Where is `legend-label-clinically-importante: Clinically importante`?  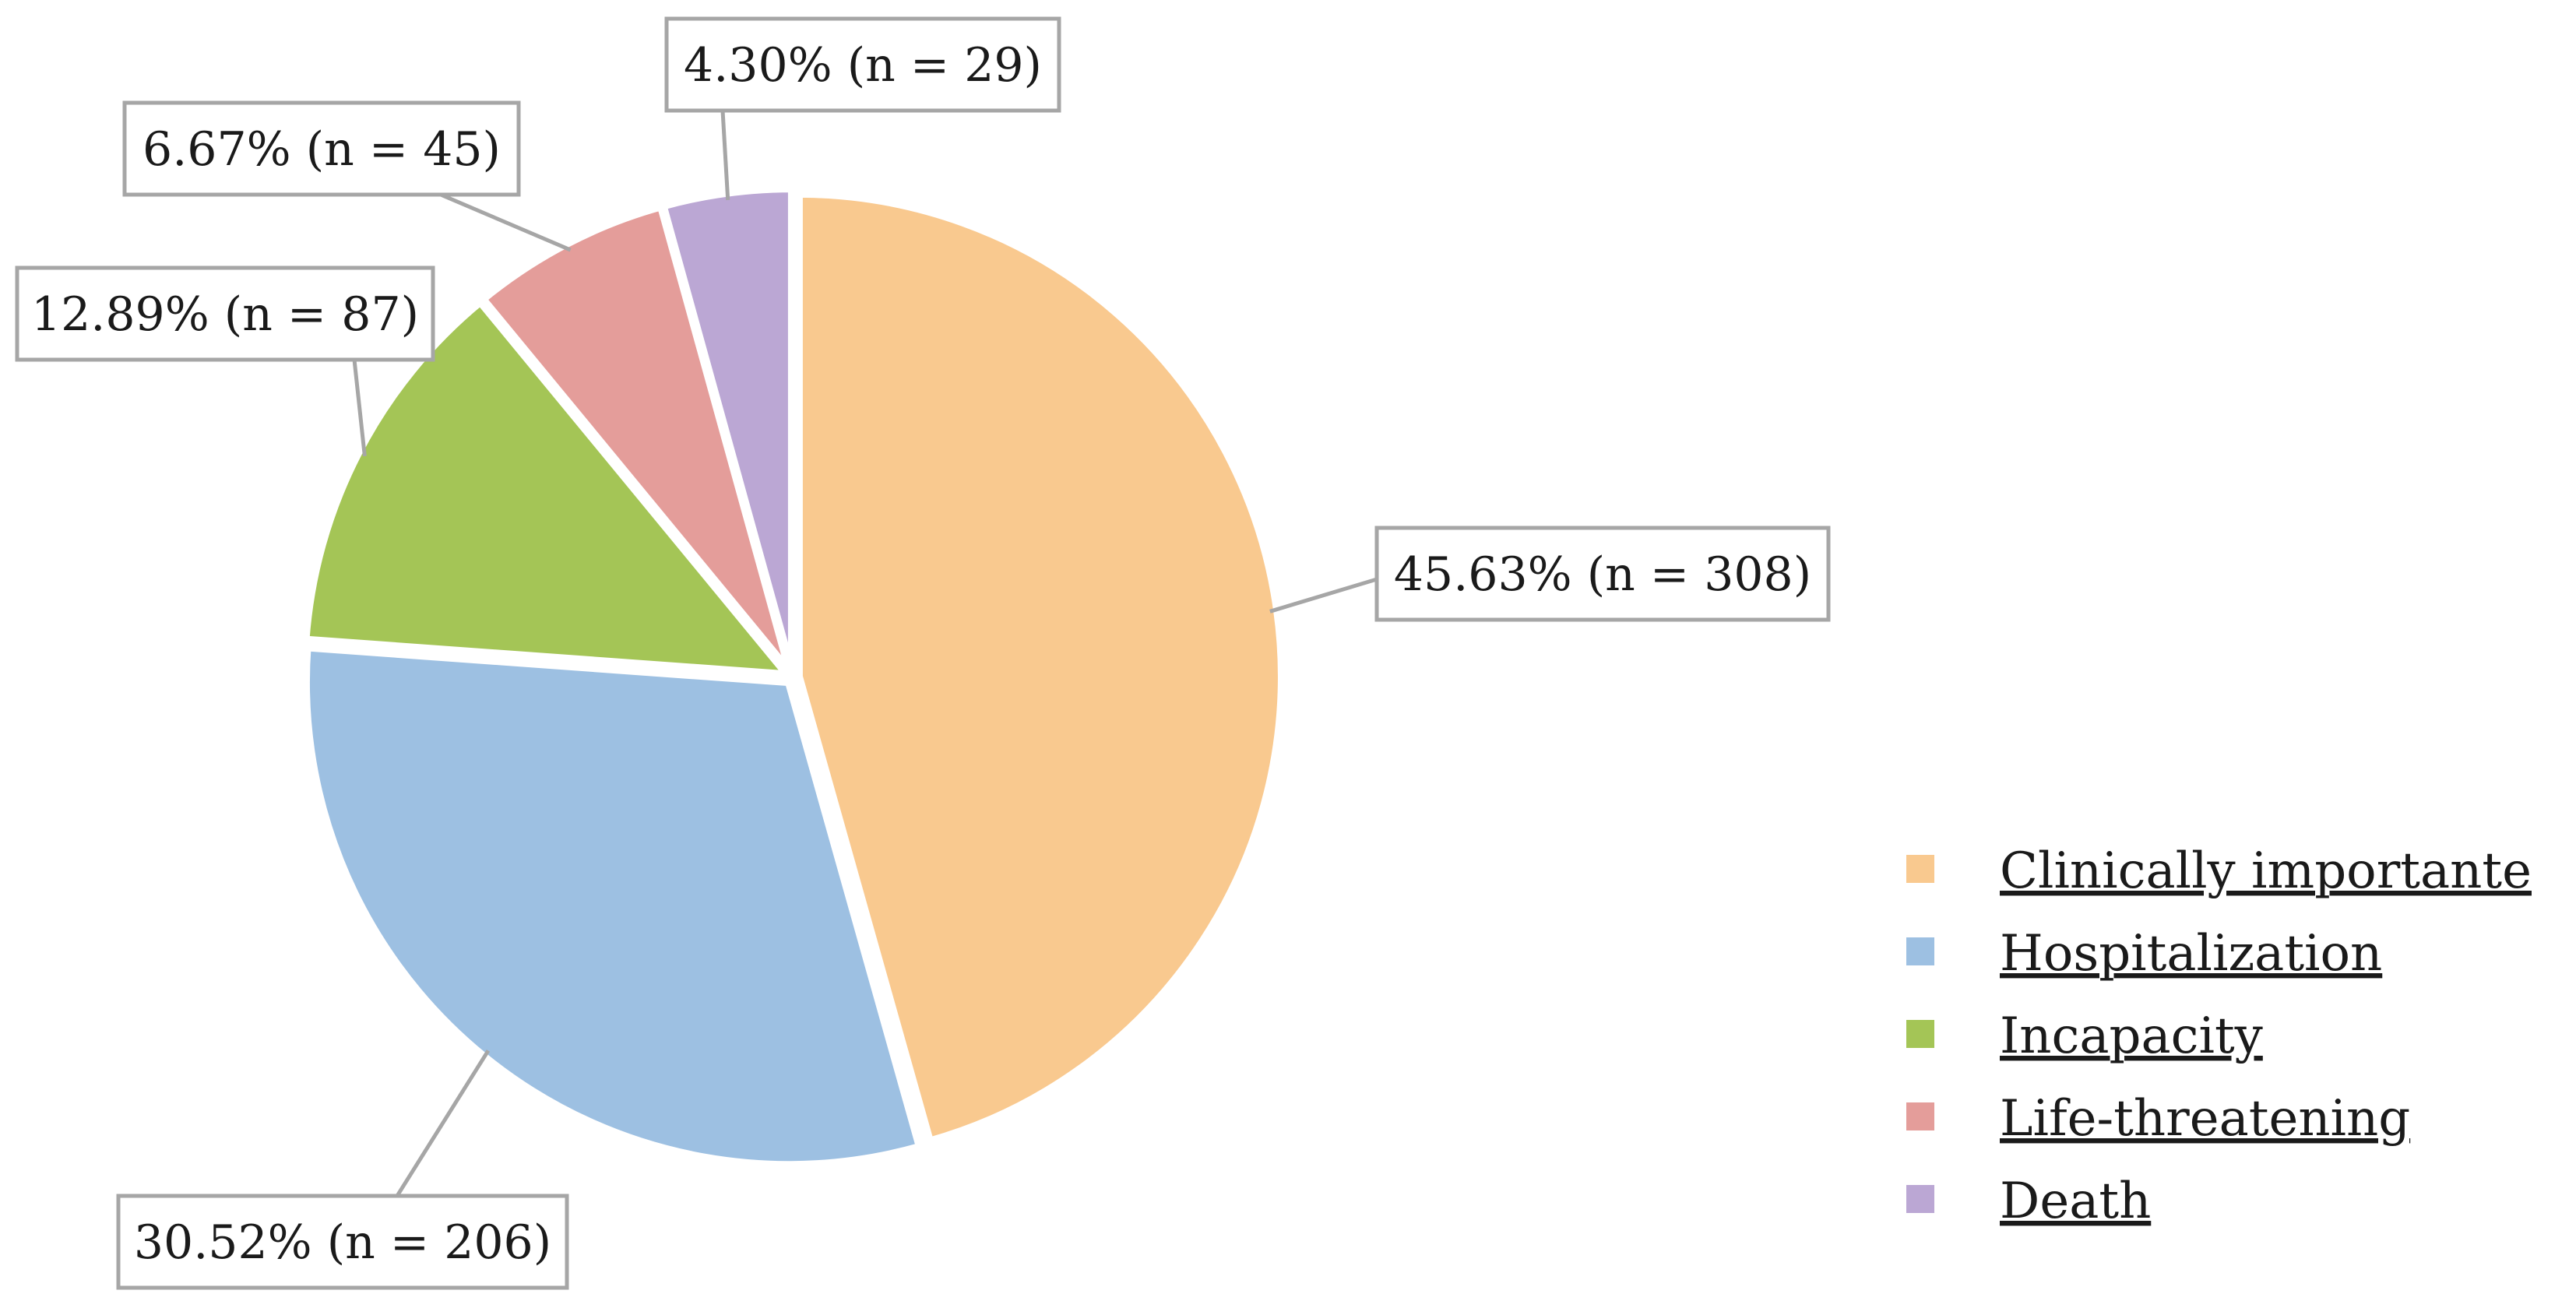
legend-label-clinically-importante: Clinically importante is located at coordinates (2266, 871).